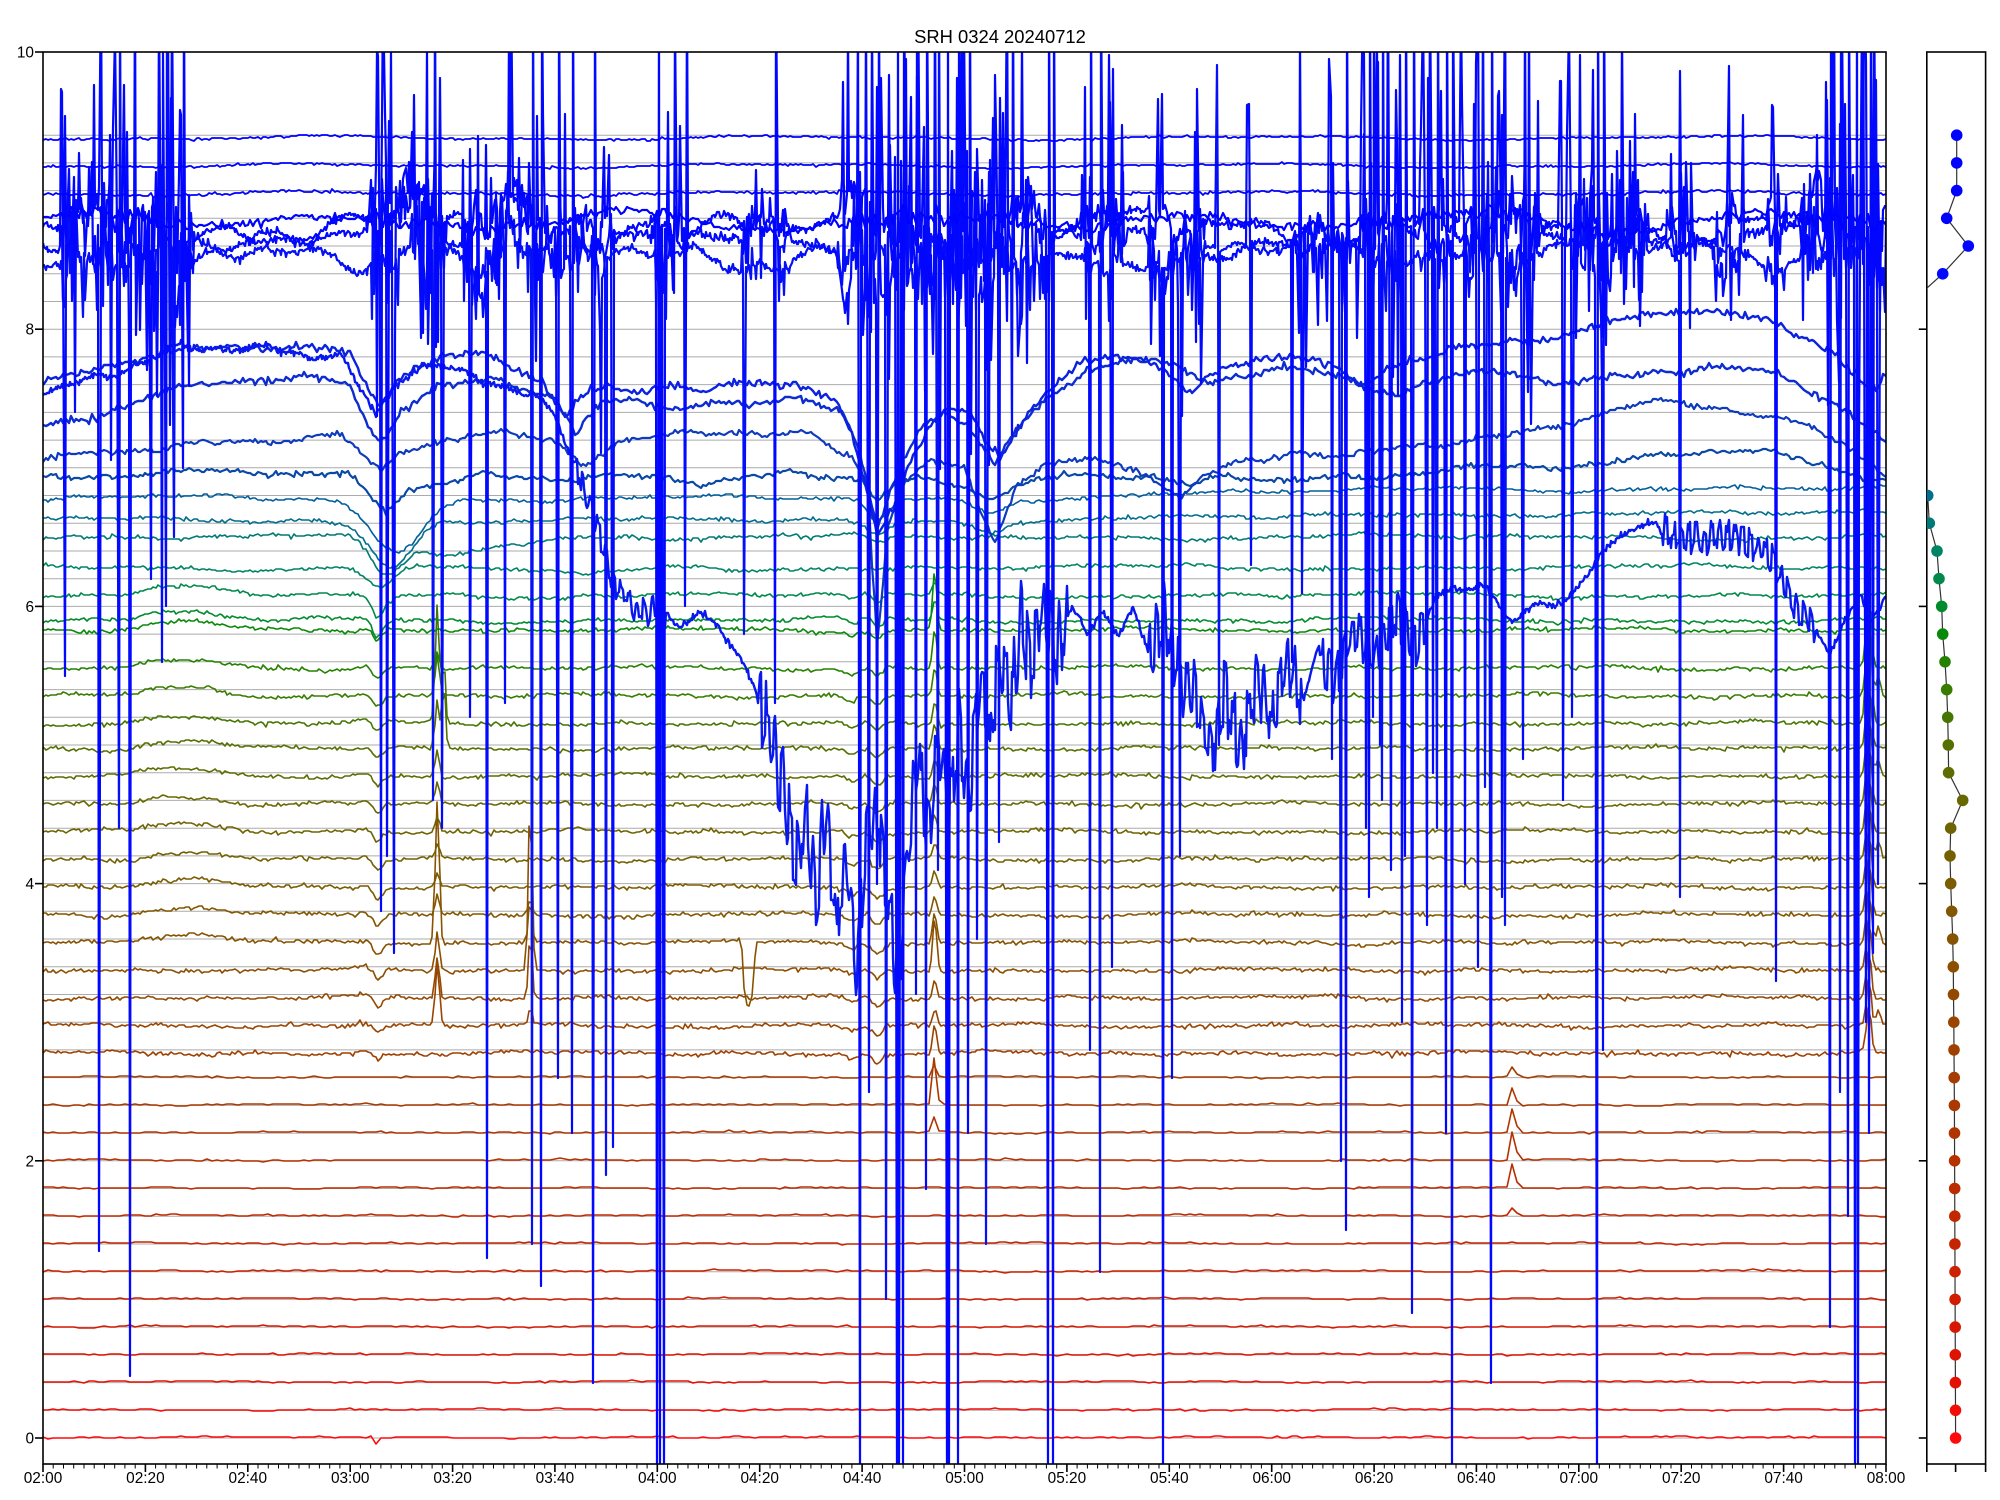 This screenshot has width=2000, height=1500. What do you see at coordinates (29, 884) in the screenshot?
I see `svg-text: 4` at bounding box center [29, 884].